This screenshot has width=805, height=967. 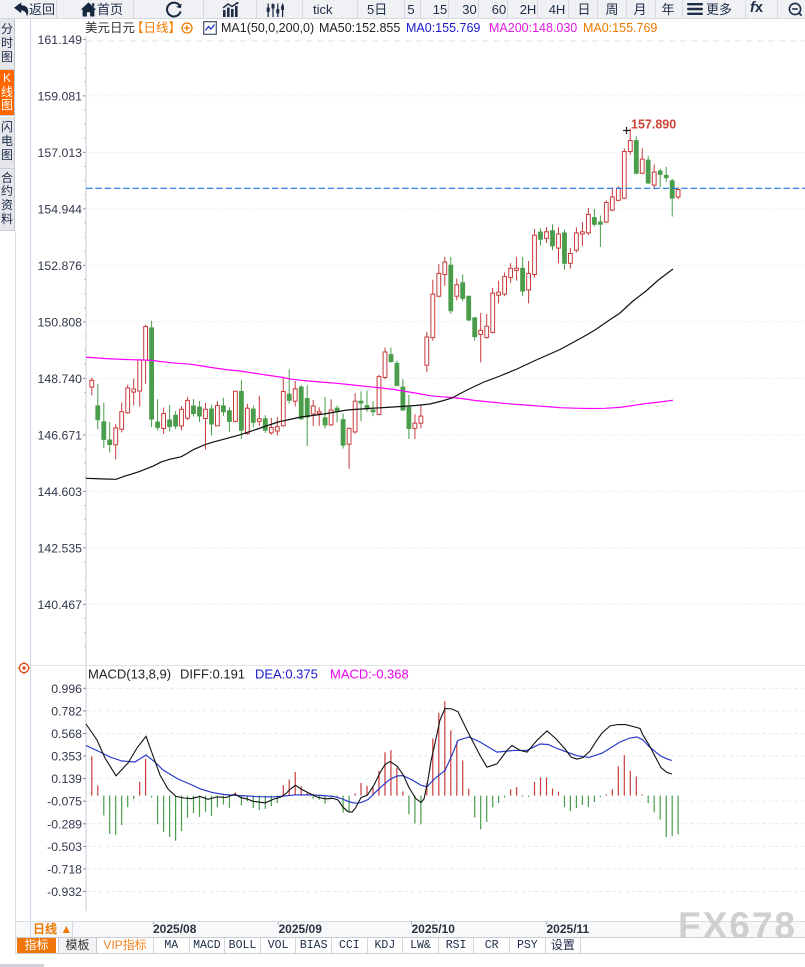 I want to click on svg-text: DIFF:0.191, so click(x=212, y=674).